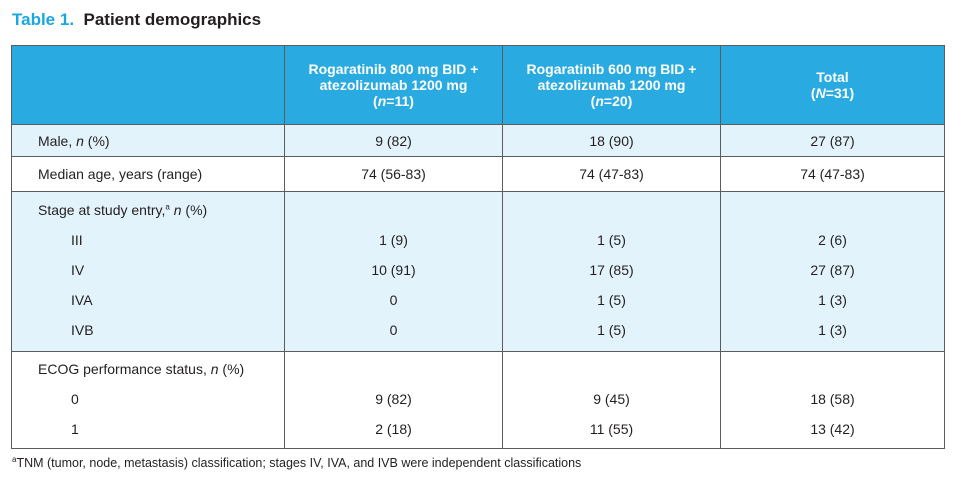  I want to click on stage-item-label: IVB, so click(82, 330).